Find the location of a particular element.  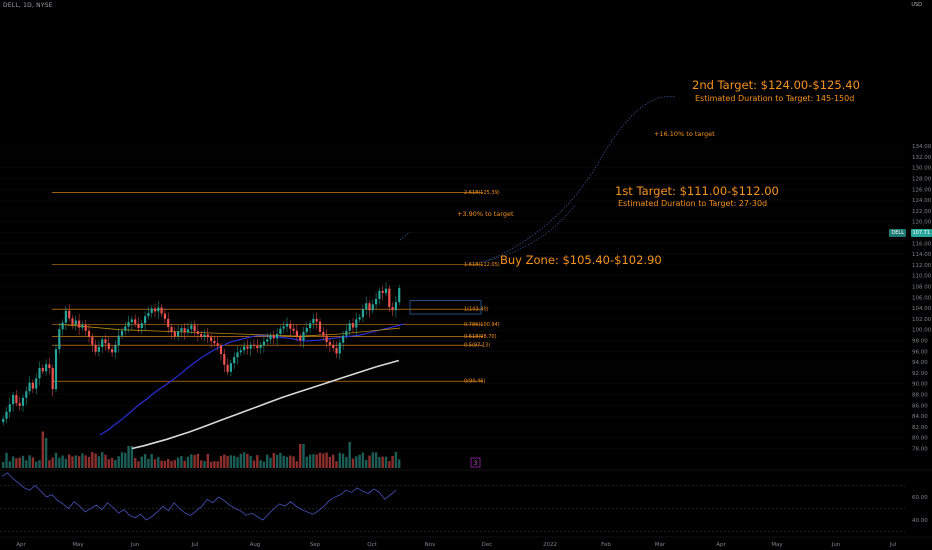

rsi-pane: 40.00 60.00 is located at coordinates (466, 500).